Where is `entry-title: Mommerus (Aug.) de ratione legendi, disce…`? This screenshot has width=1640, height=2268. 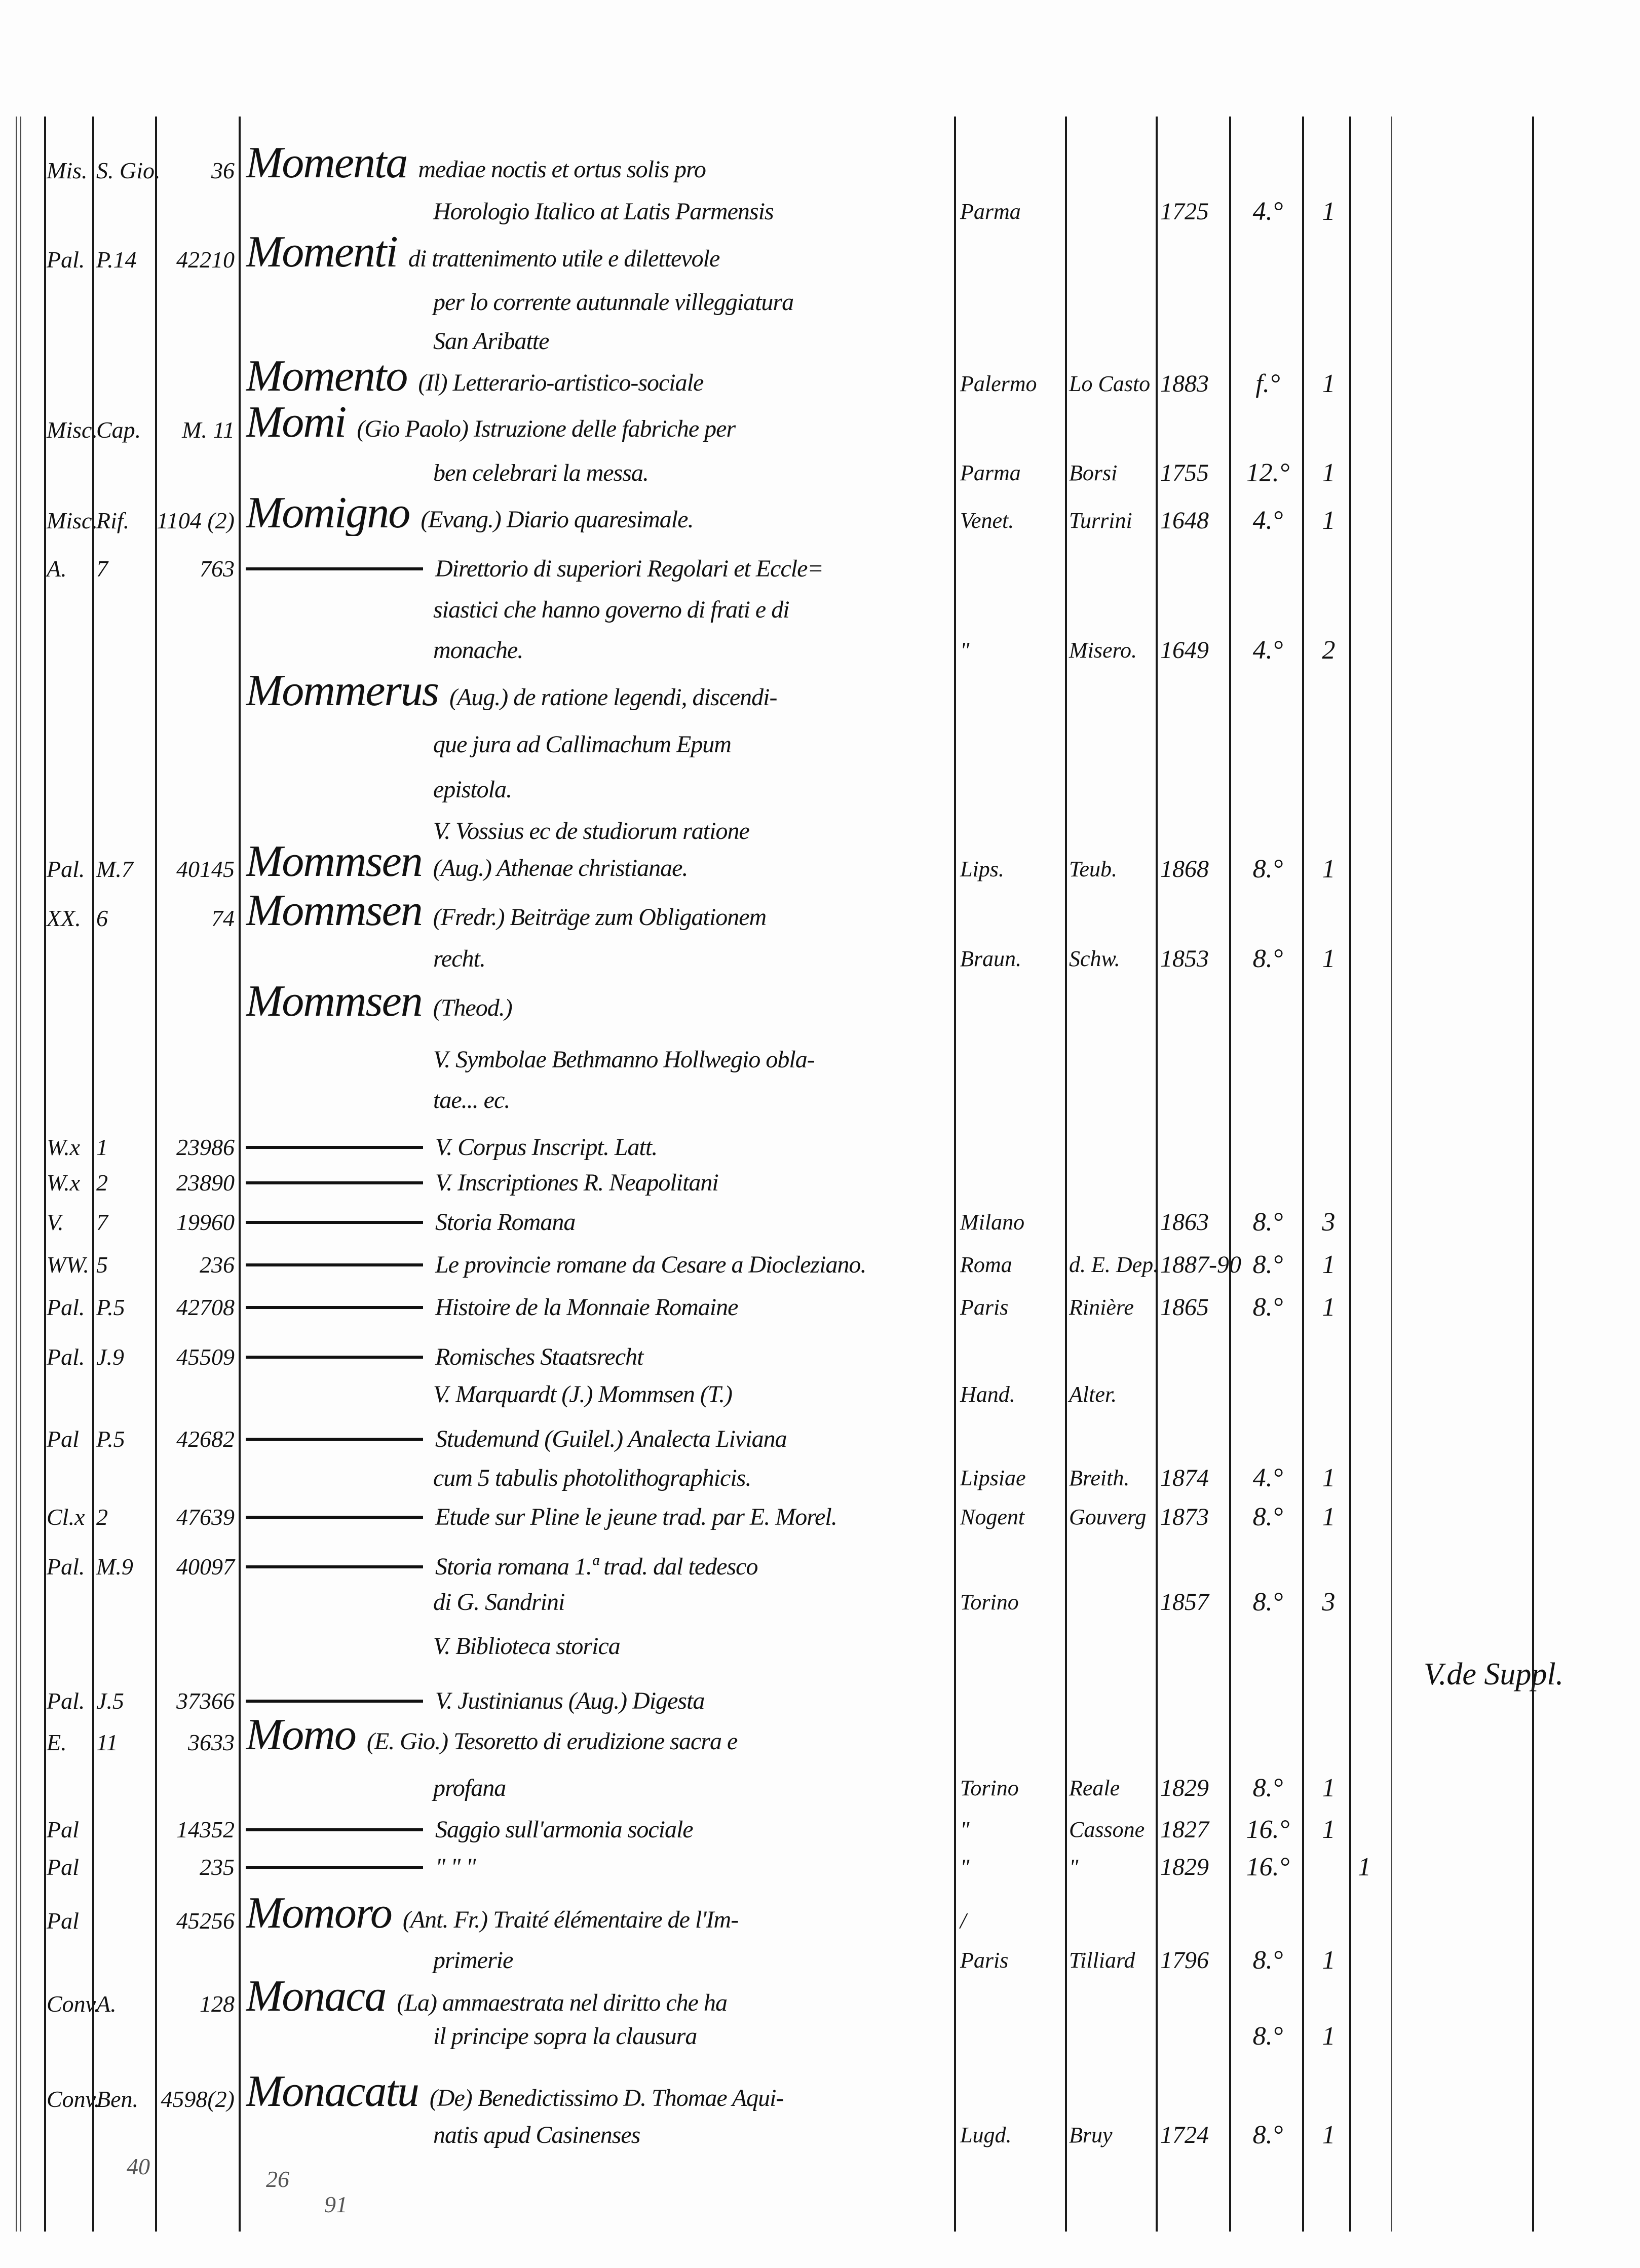
entry-title: Mommerus (Aug.) de ratione legendi, disce… is located at coordinates (599, 691).